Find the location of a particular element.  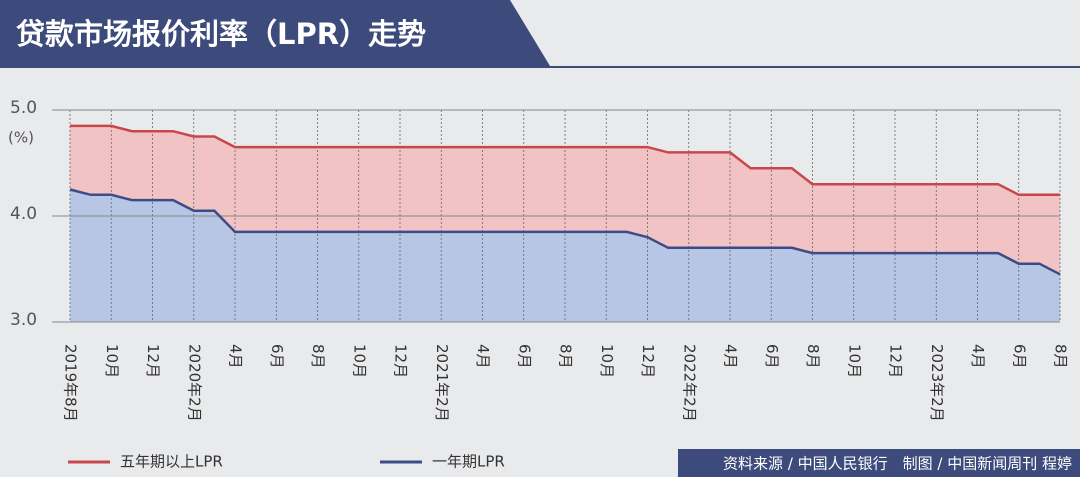

legend-label: 五年期以上LPR is located at coordinates (171, 462).